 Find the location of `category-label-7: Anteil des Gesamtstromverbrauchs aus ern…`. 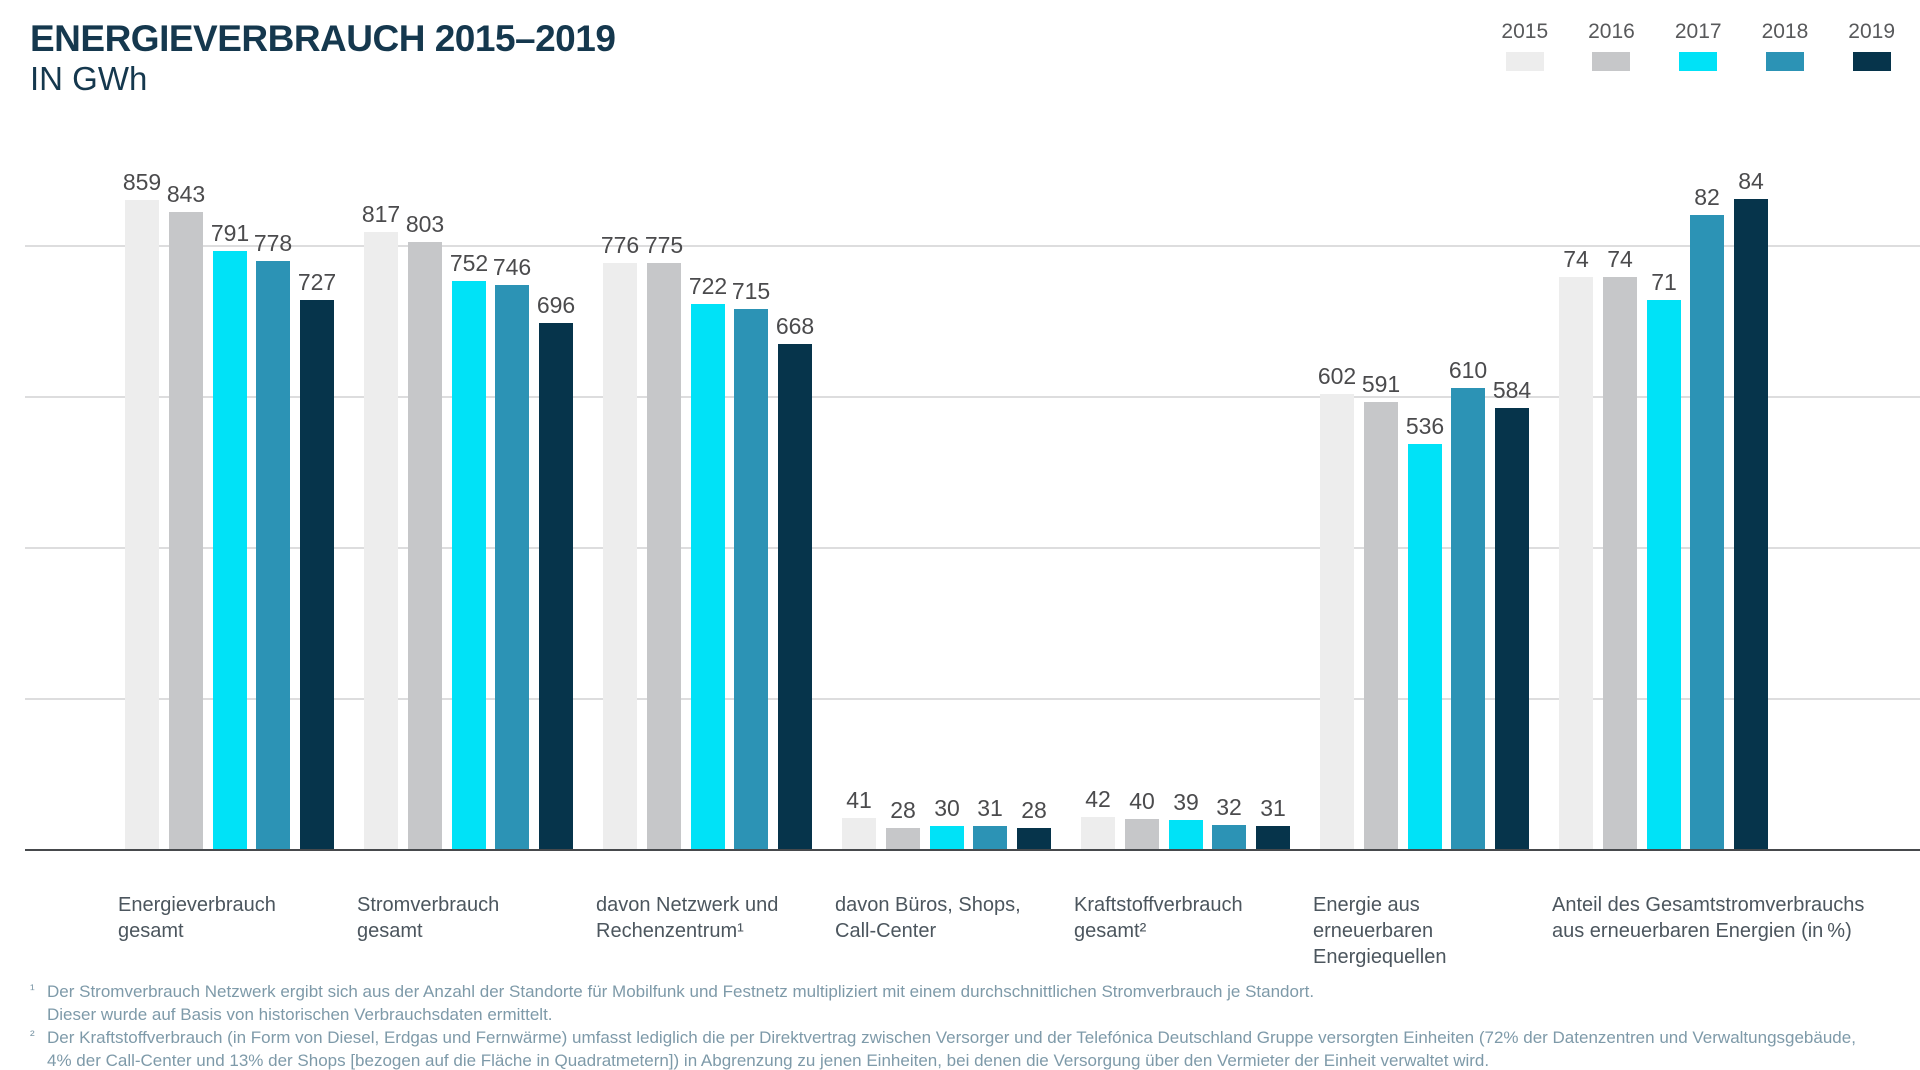

category-label-7: Anteil des Gesamtstromverbrauchs aus ern… is located at coordinates (1708, 918).